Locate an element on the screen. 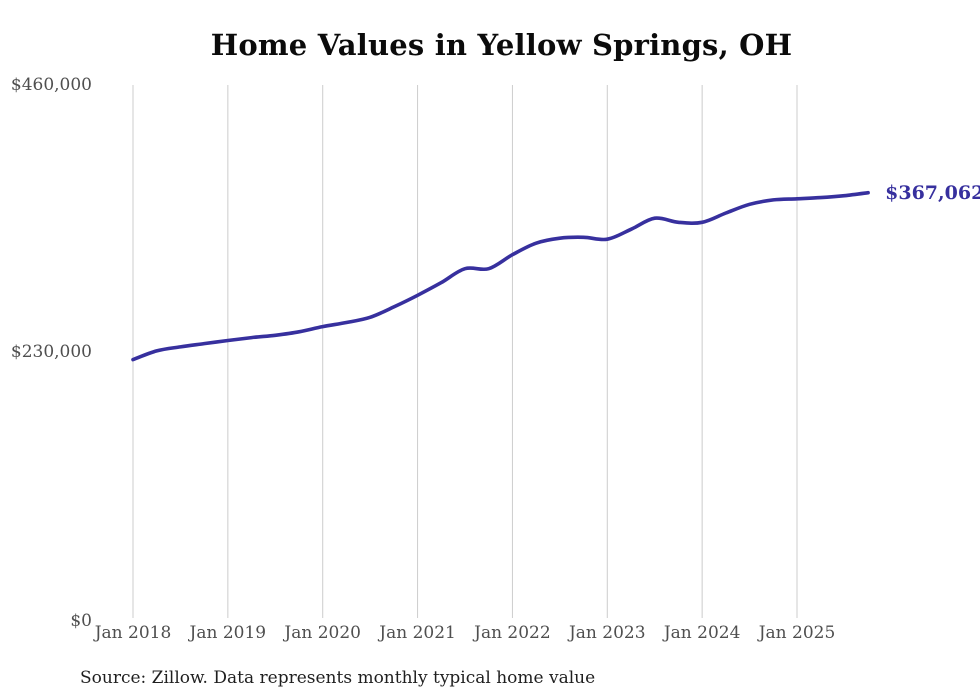  x-tick-label: Jan 2021 is located at coordinates (417, 633).